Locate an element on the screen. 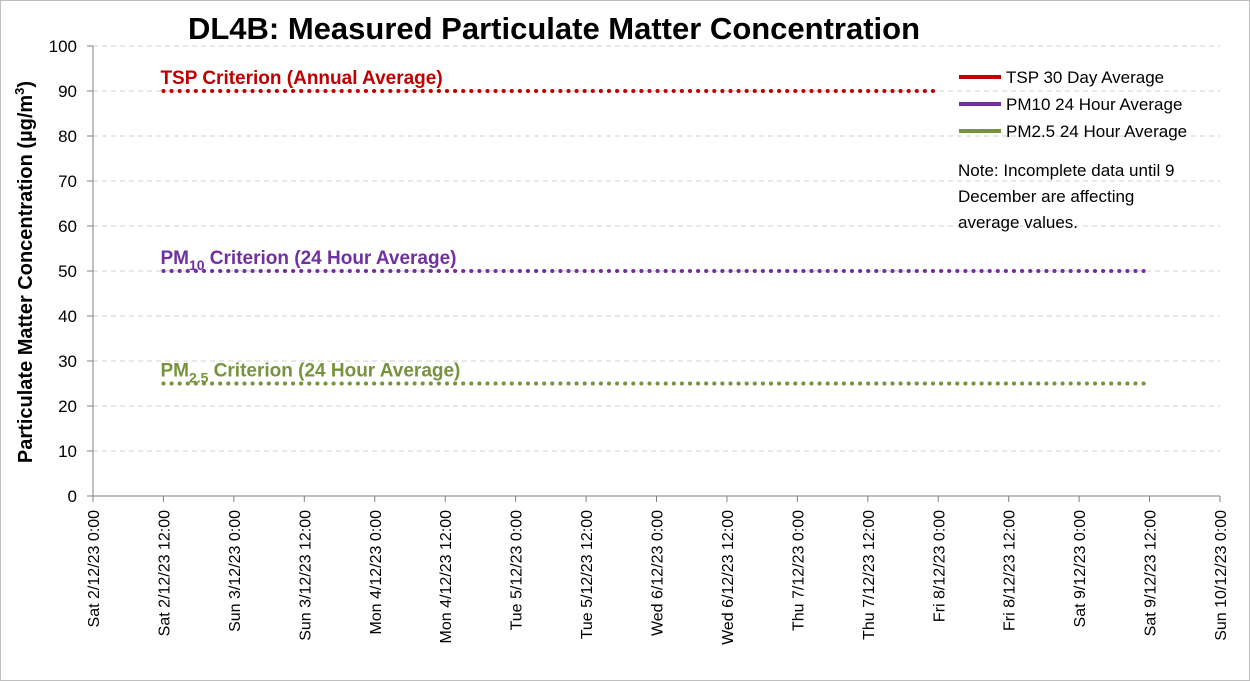  y-axis-label: Particulate Matter Concentration (µg/m3) is located at coordinates (24, 272).